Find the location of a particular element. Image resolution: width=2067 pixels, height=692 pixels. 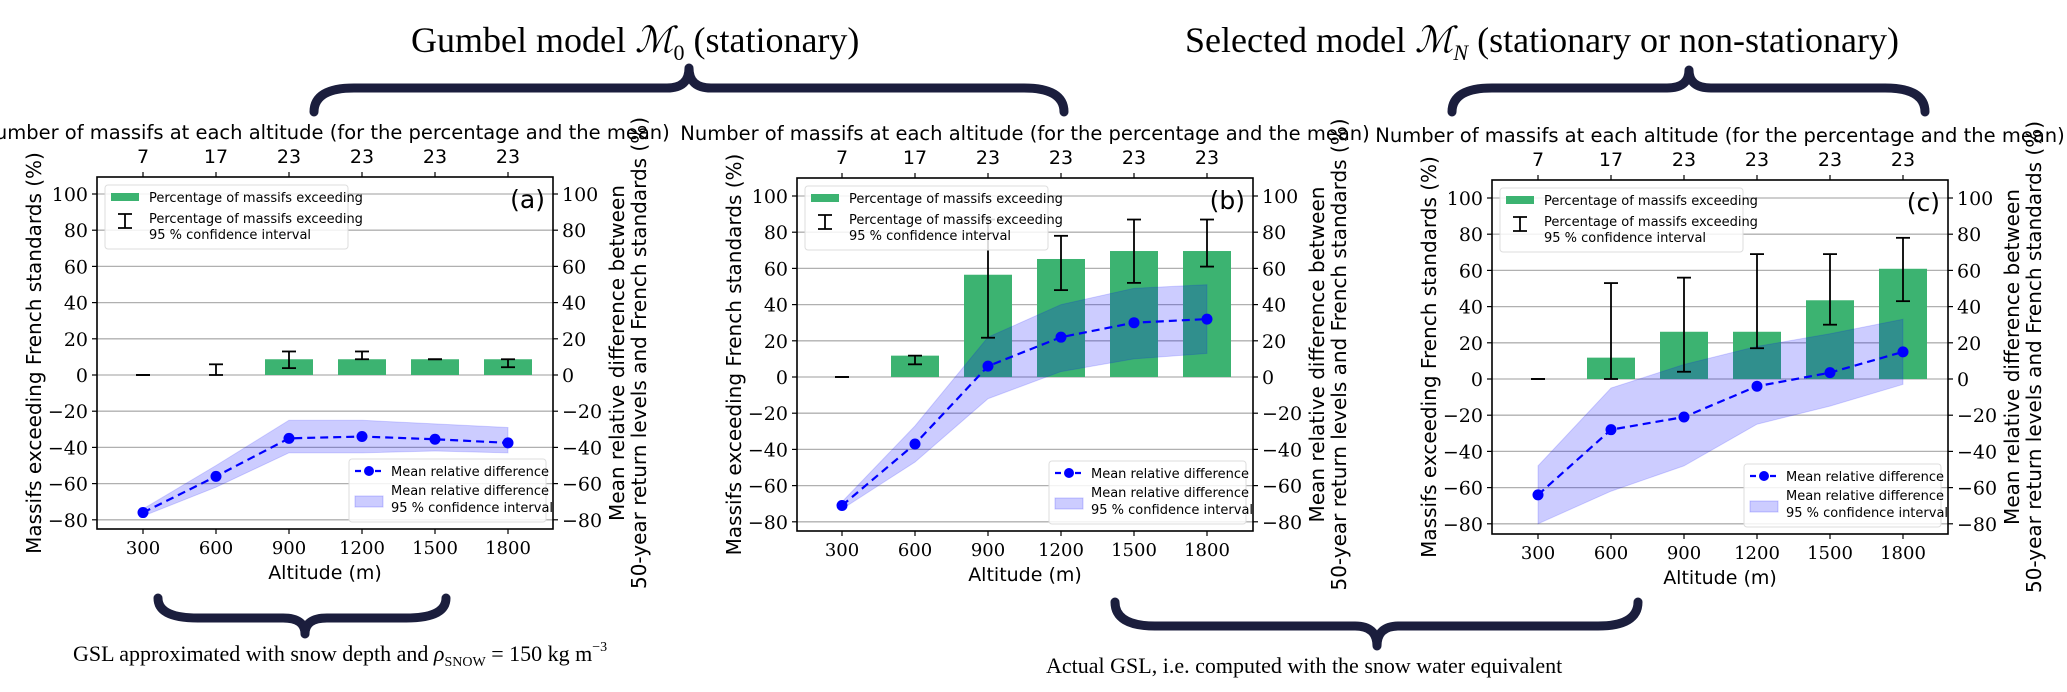

y-tick-label-right: 80 is located at coordinates (1969, 235).